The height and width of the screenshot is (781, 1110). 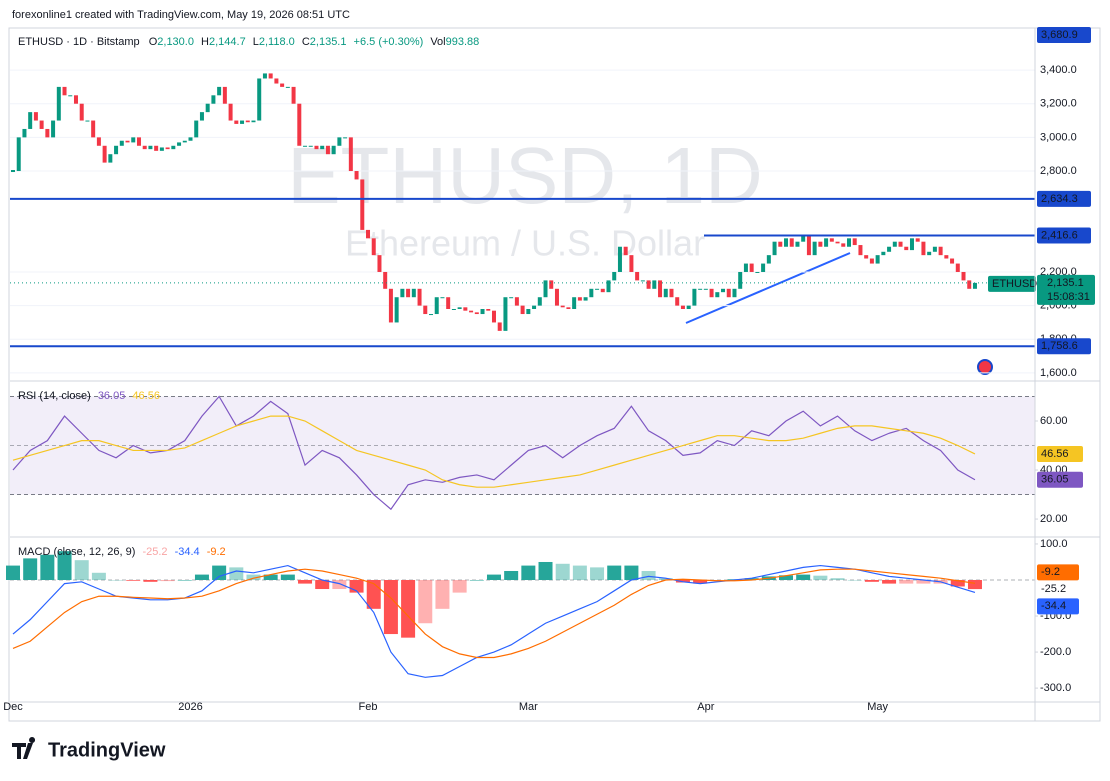 What do you see at coordinates (1054, 421) in the screenshot?
I see `y-tick-label: 60.00` at bounding box center [1054, 421].